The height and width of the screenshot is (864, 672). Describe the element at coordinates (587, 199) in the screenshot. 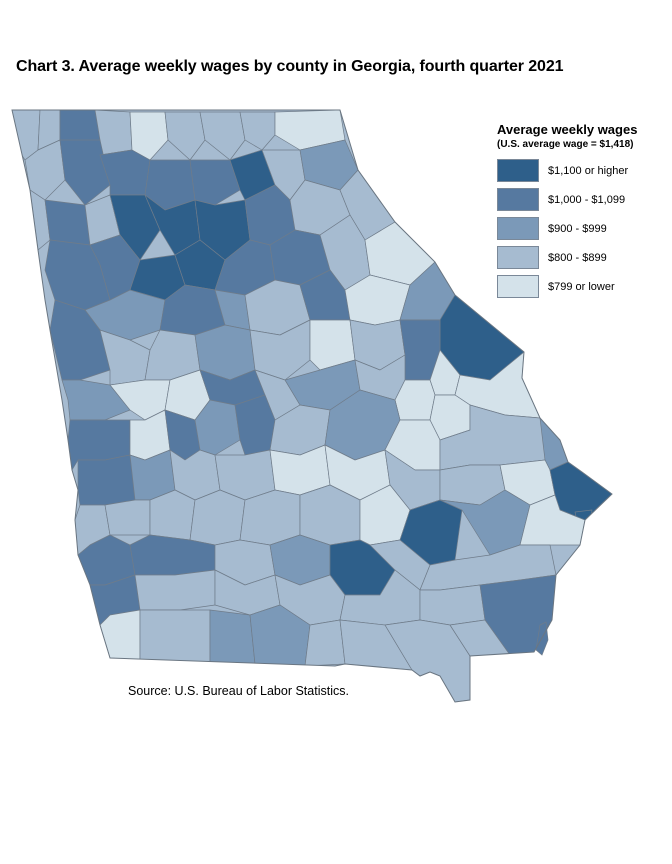

I see `legend-label: $1,000 - $1,099` at that location.